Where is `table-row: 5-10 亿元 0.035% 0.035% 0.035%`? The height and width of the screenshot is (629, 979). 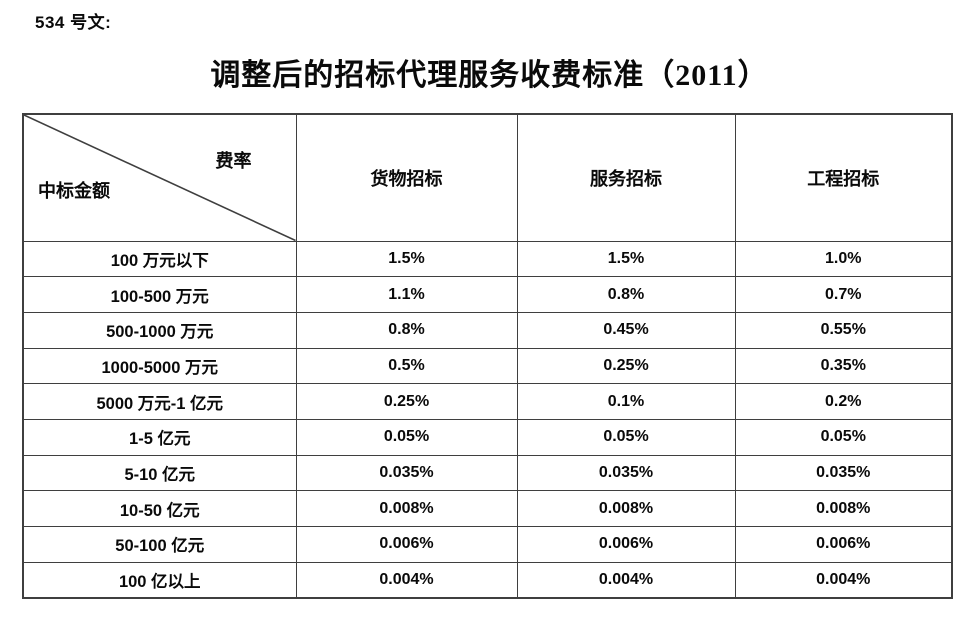 table-row: 5-10 亿元 0.035% 0.035% 0.035% is located at coordinates (487, 473).